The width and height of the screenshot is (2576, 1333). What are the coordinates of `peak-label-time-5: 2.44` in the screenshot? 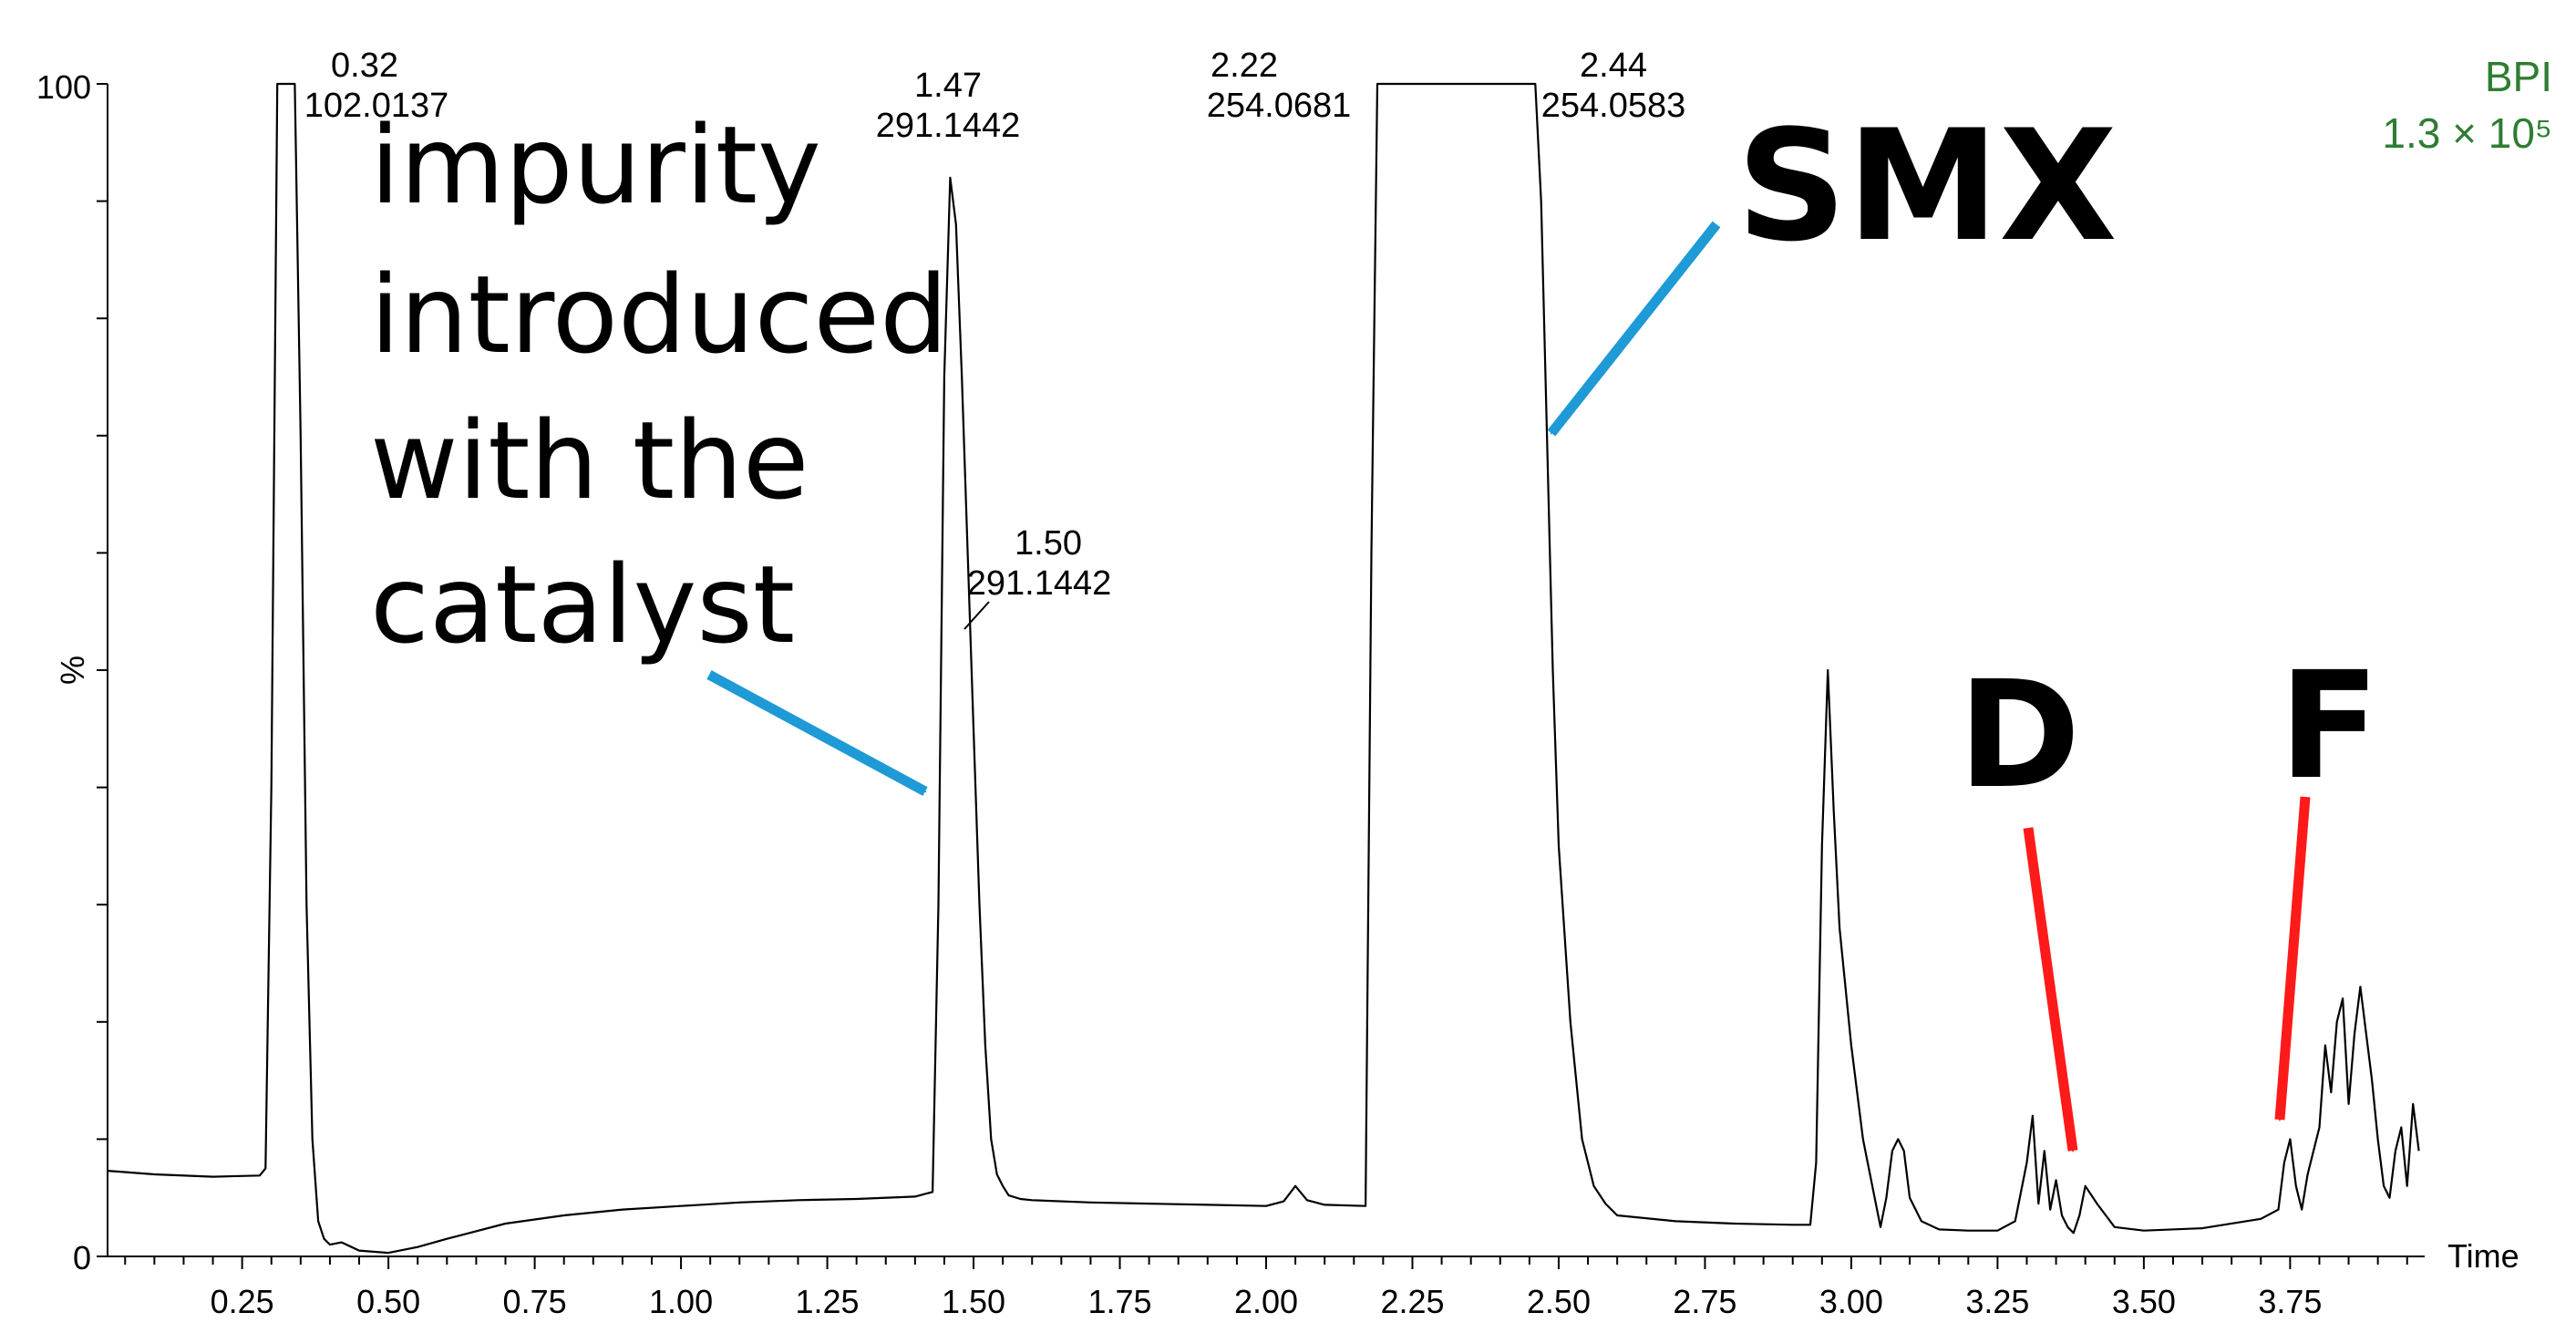 It's located at (1613, 65).